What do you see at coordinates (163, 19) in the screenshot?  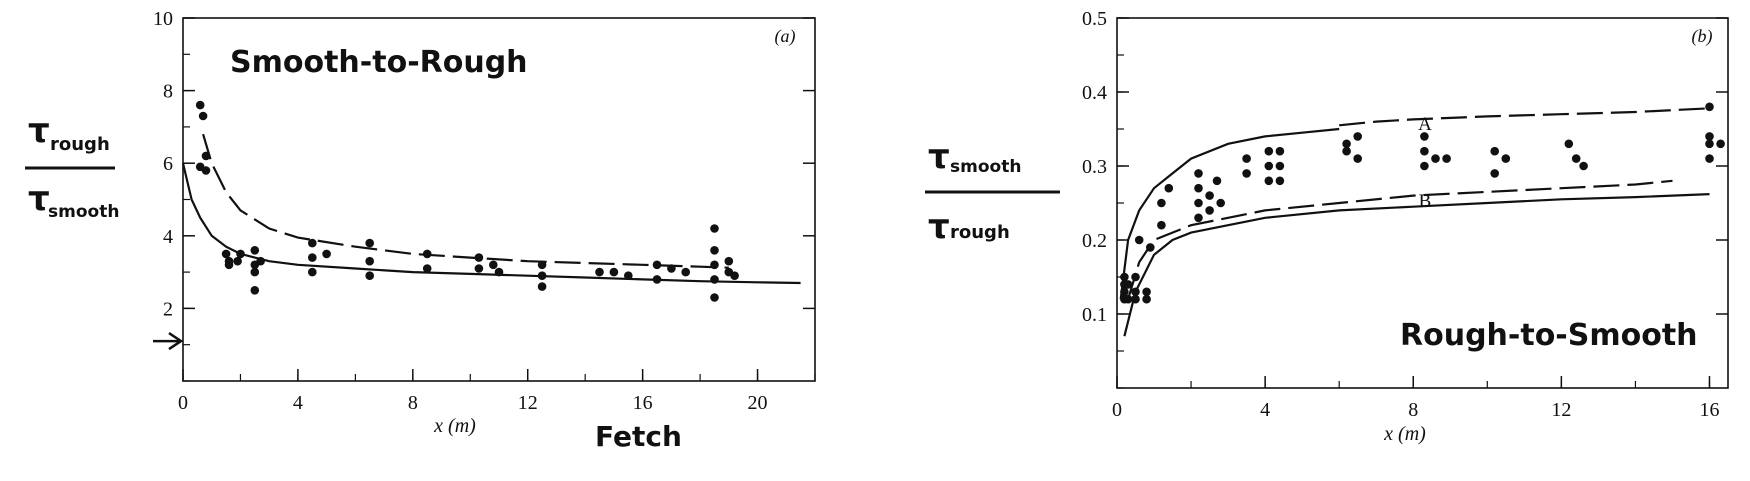 I see `chart-a-ytick-label: 10` at bounding box center [163, 19].